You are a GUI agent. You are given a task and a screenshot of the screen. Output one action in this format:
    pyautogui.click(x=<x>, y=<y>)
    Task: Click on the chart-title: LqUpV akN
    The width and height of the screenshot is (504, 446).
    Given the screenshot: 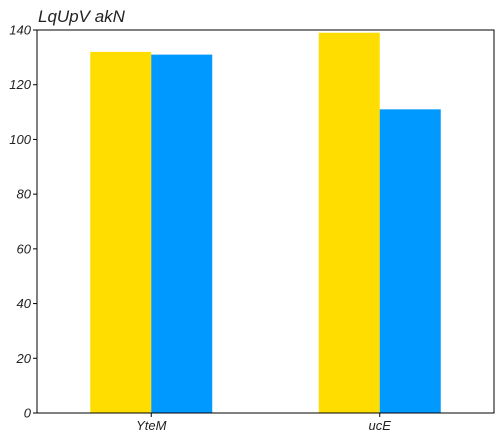 What is the action you would take?
    pyautogui.click(x=82, y=16)
    